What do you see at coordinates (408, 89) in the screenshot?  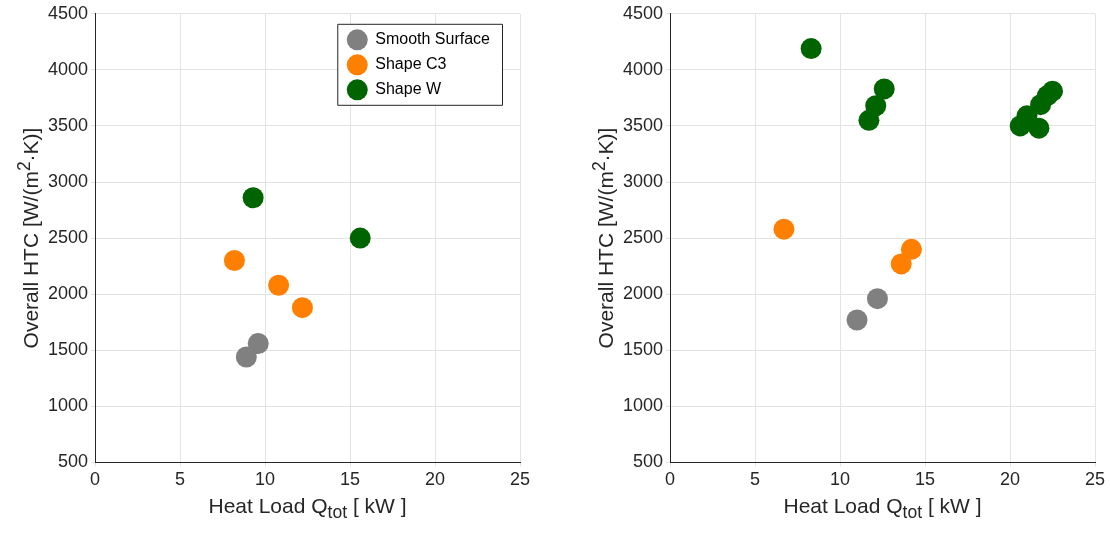 I see `legend-label: Shape W` at bounding box center [408, 89].